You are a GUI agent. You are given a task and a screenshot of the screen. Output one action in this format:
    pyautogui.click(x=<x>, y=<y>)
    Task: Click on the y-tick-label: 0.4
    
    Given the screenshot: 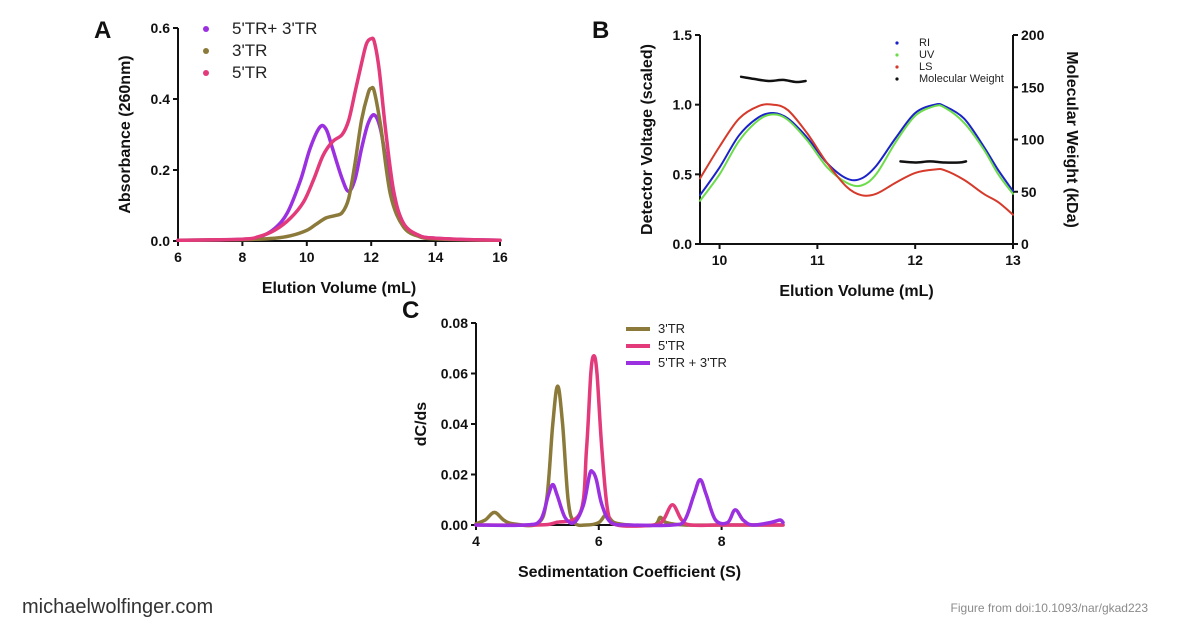 What is the action you would take?
    pyautogui.click(x=161, y=99)
    